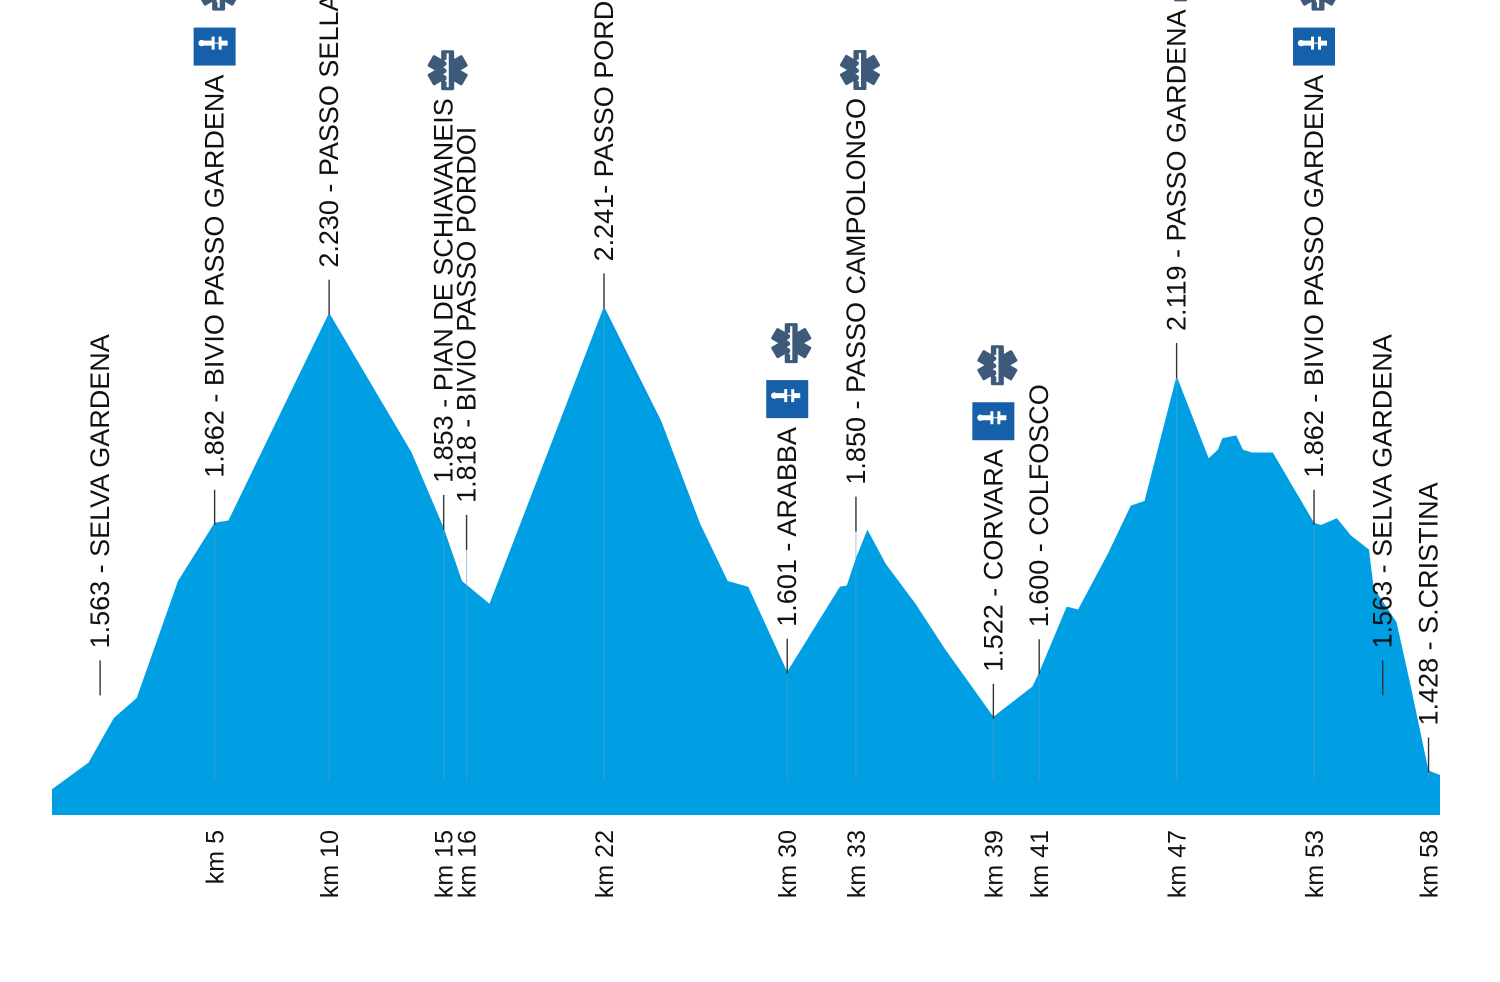  Describe the element at coordinates (1178, 864) in the screenshot. I see `km-label: km 47` at that location.